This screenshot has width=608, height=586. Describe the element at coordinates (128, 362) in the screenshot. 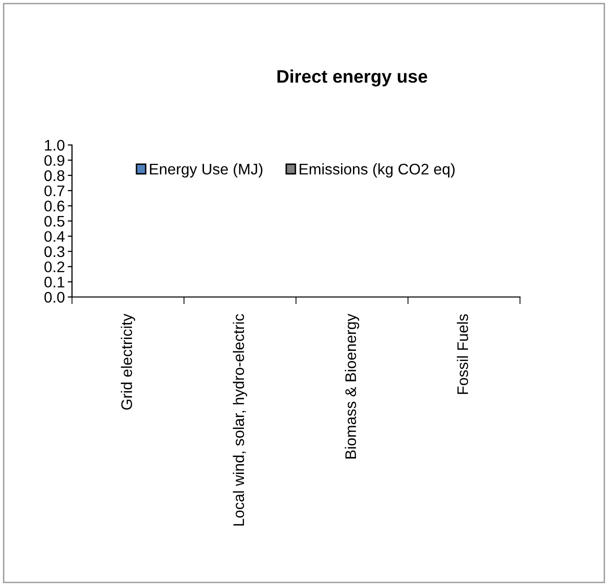

I see `x-tick-label: Grid electricity` at that location.